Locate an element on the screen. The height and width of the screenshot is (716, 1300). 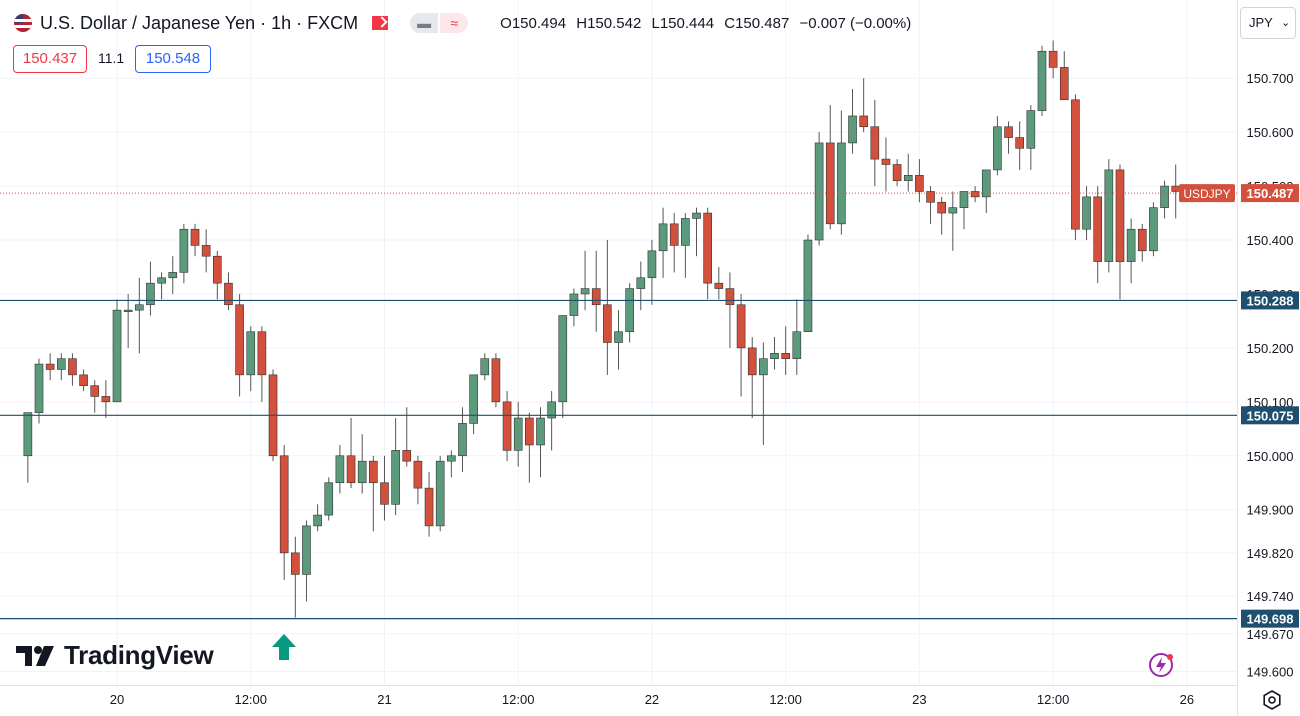
currency-label: JPY is located at coordinates (1261, 22).